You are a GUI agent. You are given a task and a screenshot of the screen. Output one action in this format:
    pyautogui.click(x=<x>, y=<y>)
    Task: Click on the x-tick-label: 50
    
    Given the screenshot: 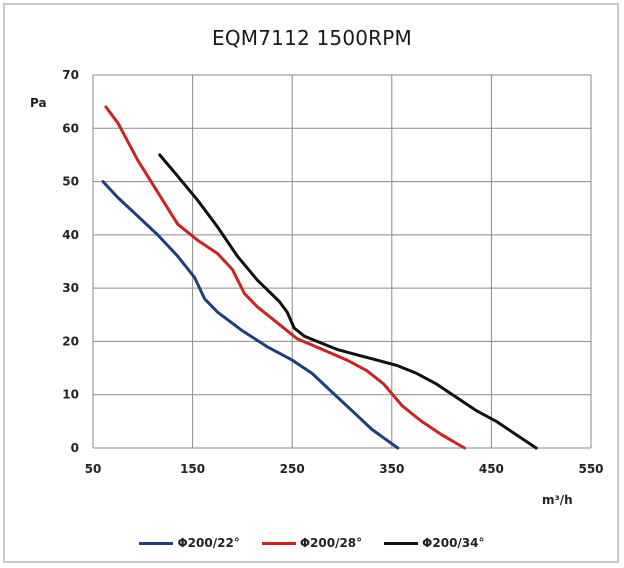 What is the action you would take?
    pyautogui.click(x=93, y=469)
    